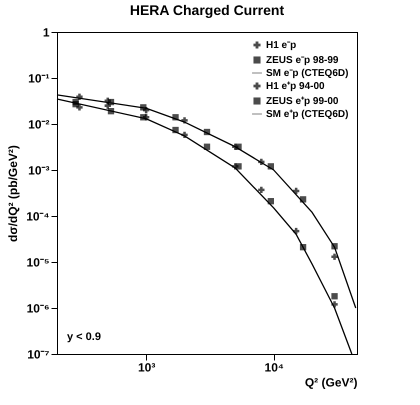 The image size is (420, 405). I want to click on x-tick-label: 10⁴, so click(274, 367).